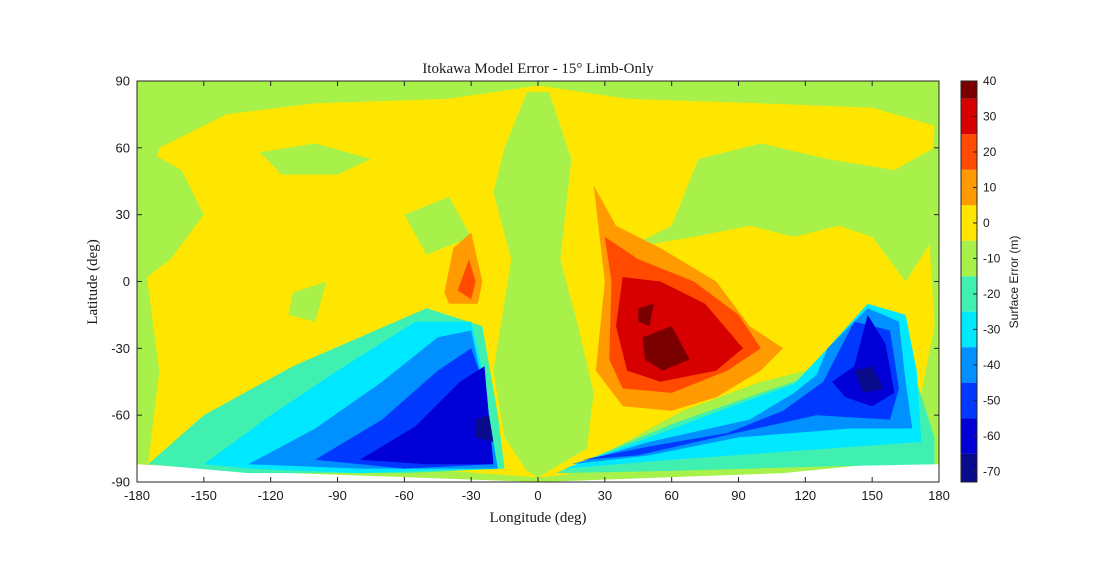 This screenshot has height=584, width=1096. I want to click on chart-title: Itokawa Model Error - 15° Limb-Only, so click(538, 69).